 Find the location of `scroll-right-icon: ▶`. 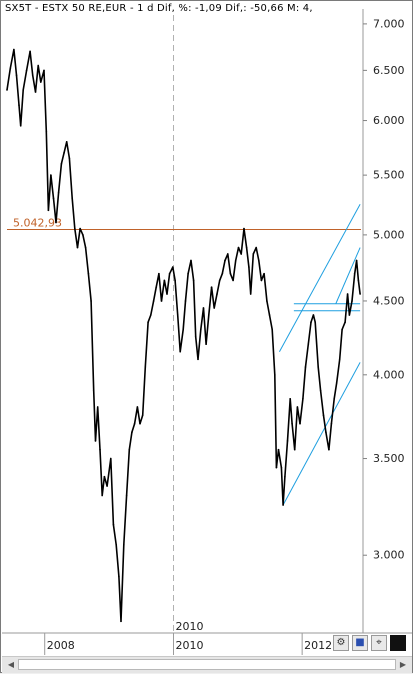

scroll-right-icon: ▶ is located at coordinates (403, 664).